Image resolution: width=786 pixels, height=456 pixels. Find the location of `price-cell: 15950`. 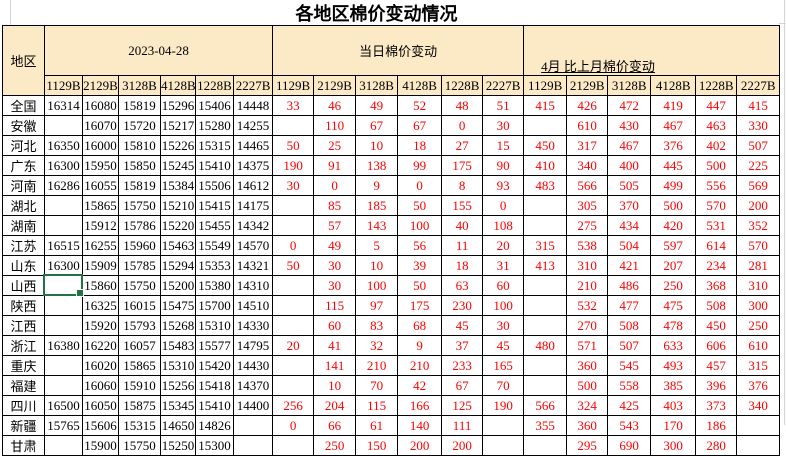

price-cell: 15950 is located at coordinates (100, 165).